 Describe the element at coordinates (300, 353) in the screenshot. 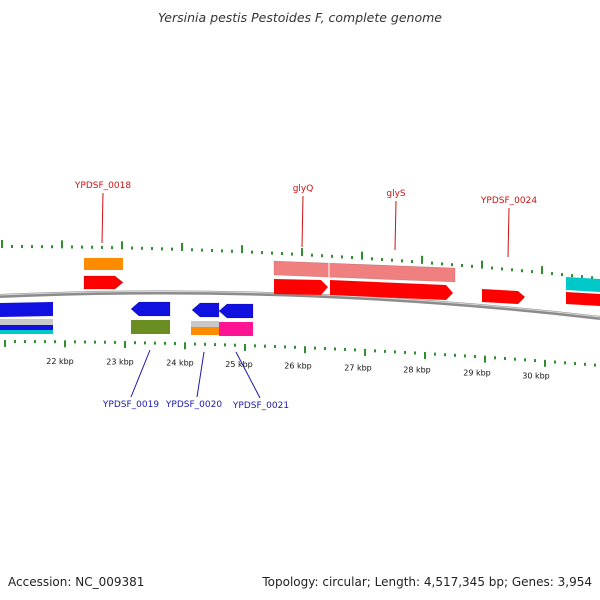

I see `inner-tick-ring` at that location.